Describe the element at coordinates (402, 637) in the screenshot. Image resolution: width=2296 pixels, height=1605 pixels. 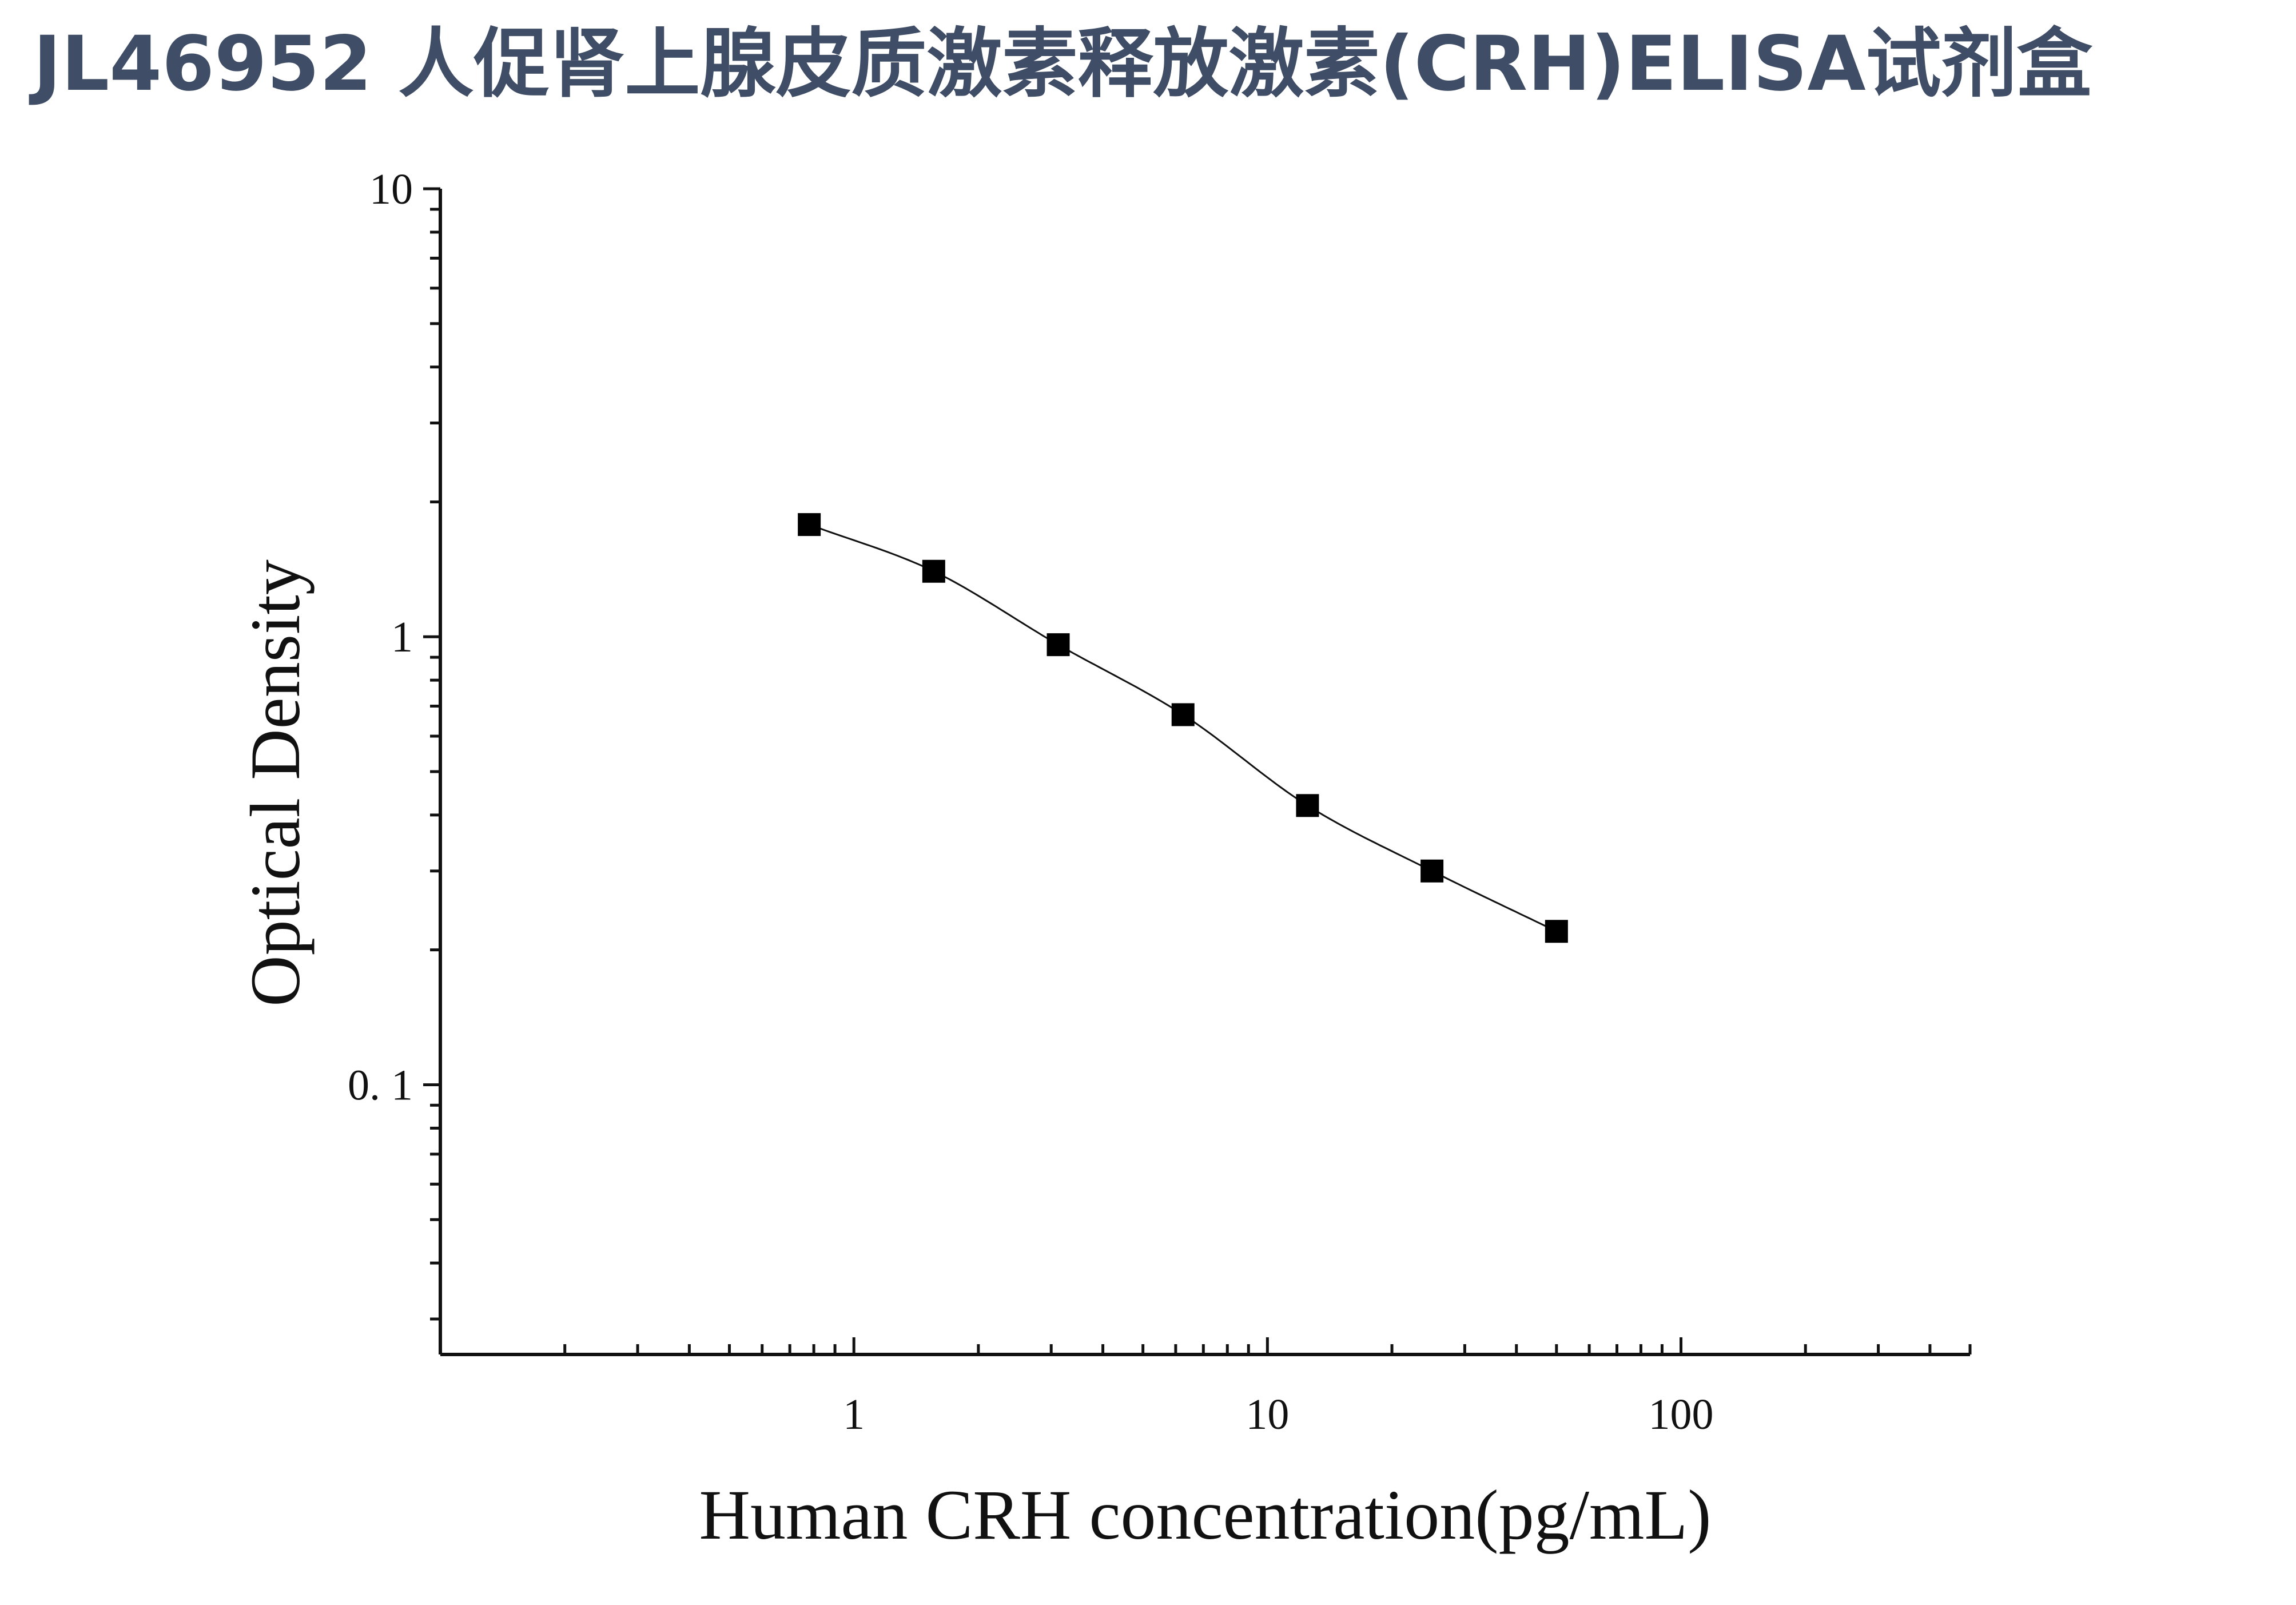
I see `y-tick-label: 1` at that location.